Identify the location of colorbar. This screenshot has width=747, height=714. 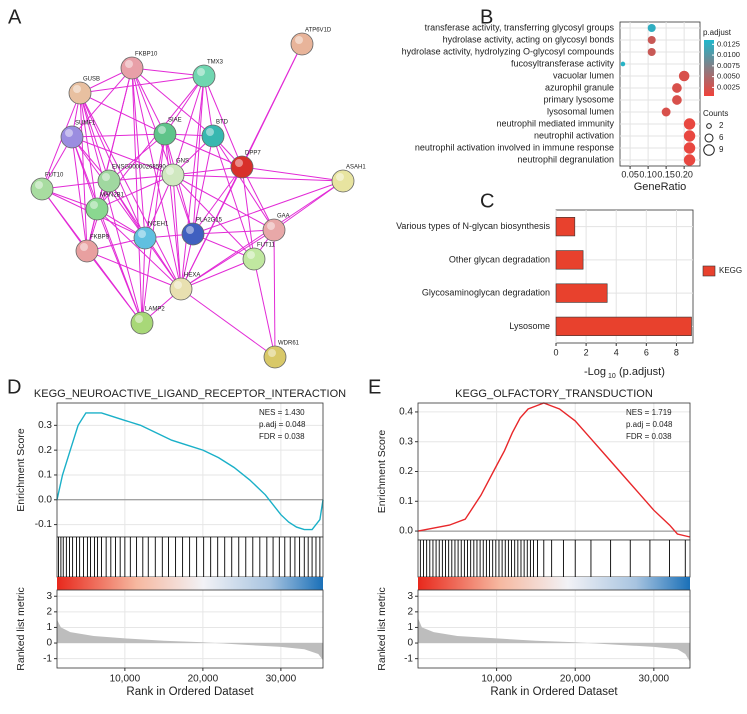
(709, 68).